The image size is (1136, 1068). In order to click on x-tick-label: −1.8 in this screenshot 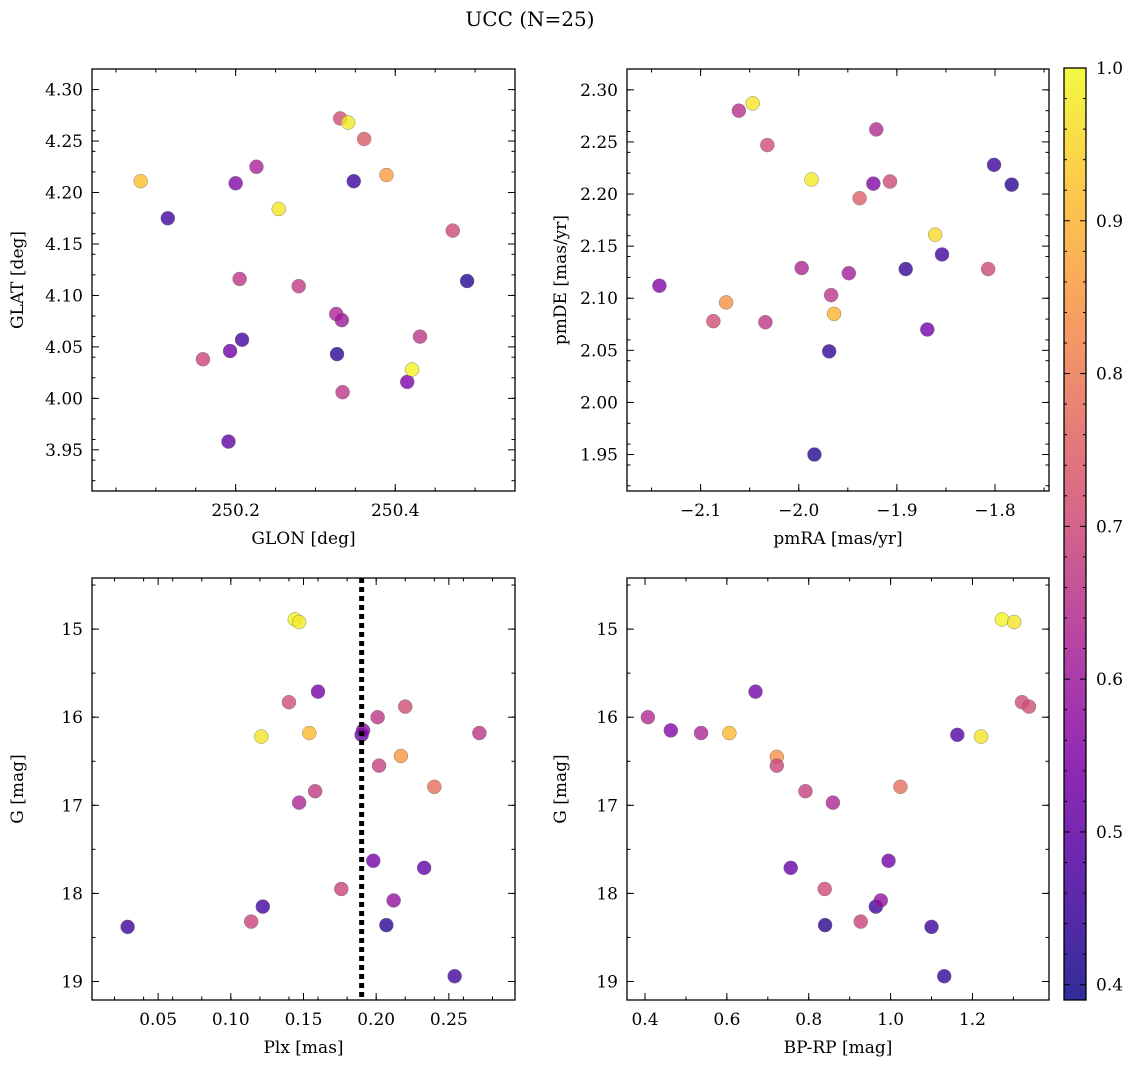, I will do `click(994, 511)`.